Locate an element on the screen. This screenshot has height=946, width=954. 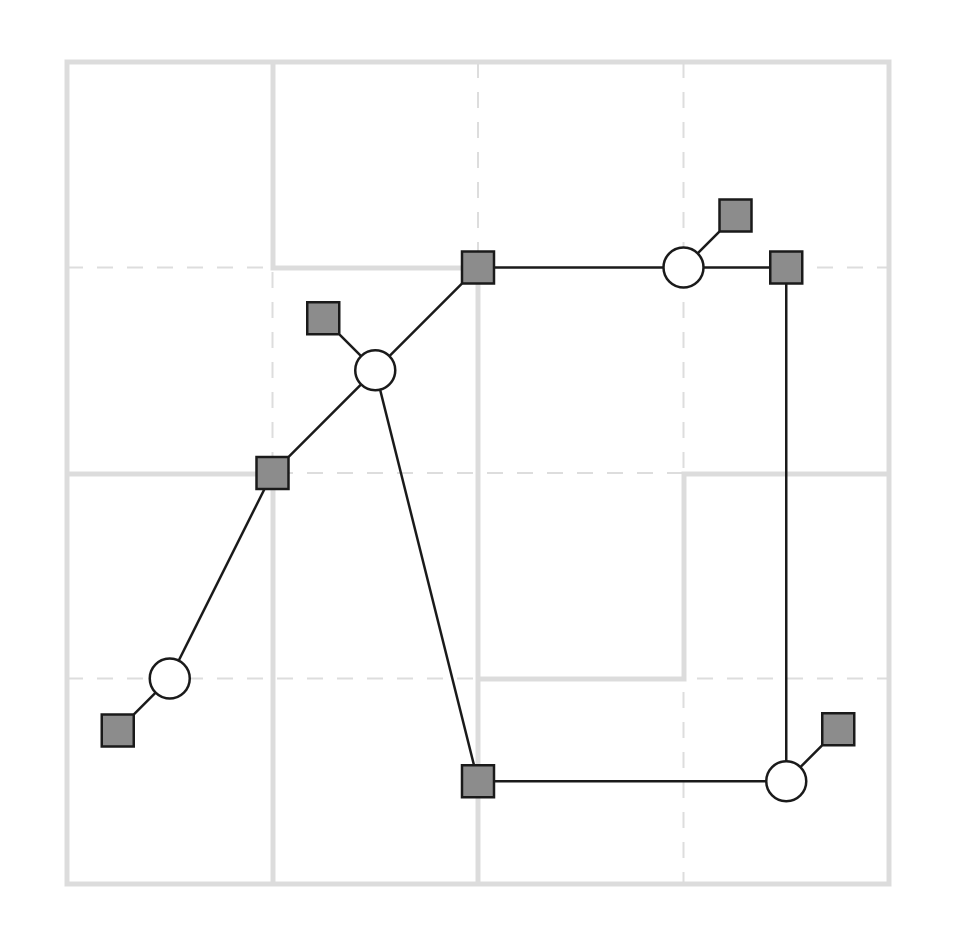
square-node-s3 is located at coordinates (273, 473).